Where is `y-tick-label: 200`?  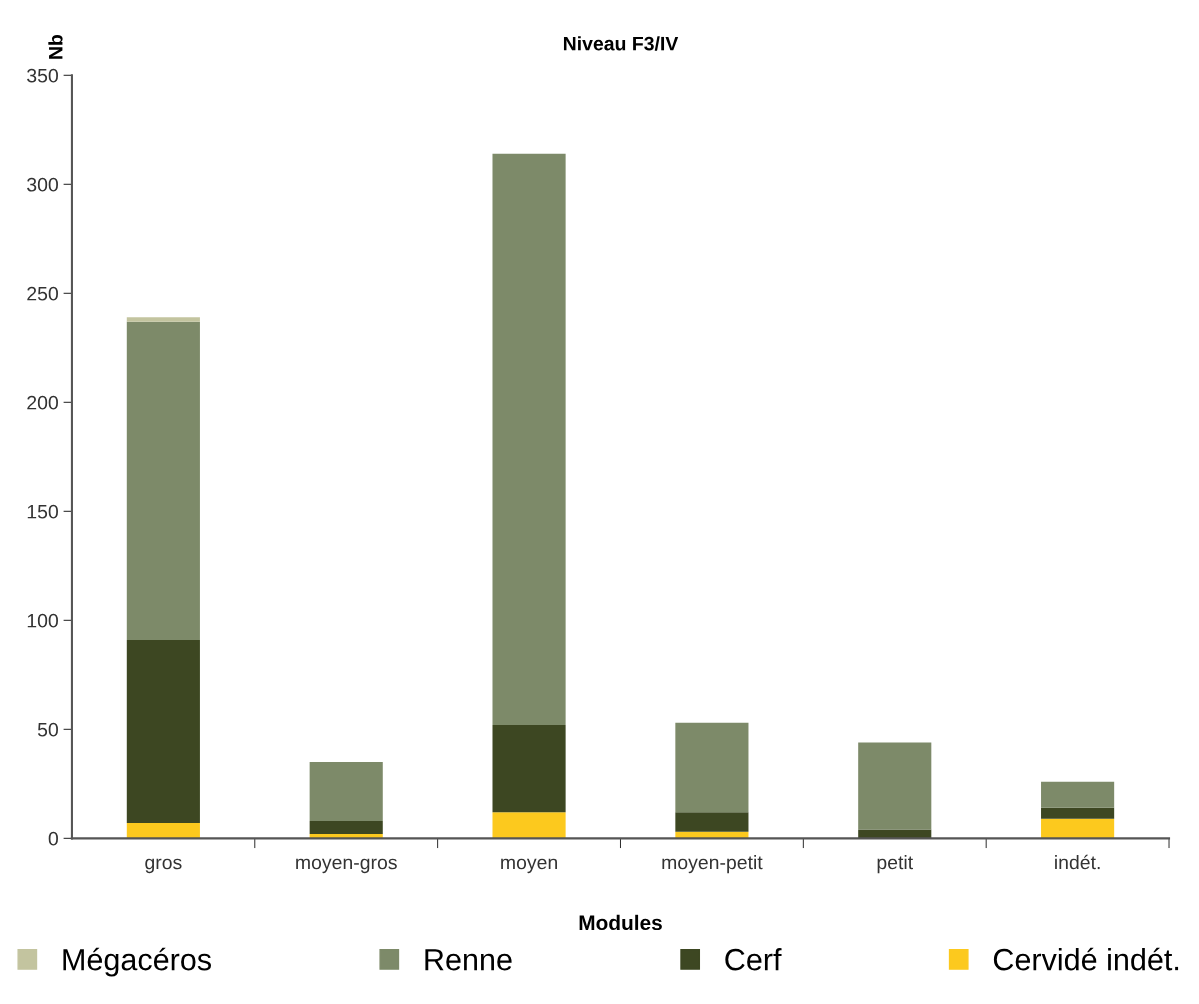
y-tick-label: 200 is located at coordinates (42, 402).